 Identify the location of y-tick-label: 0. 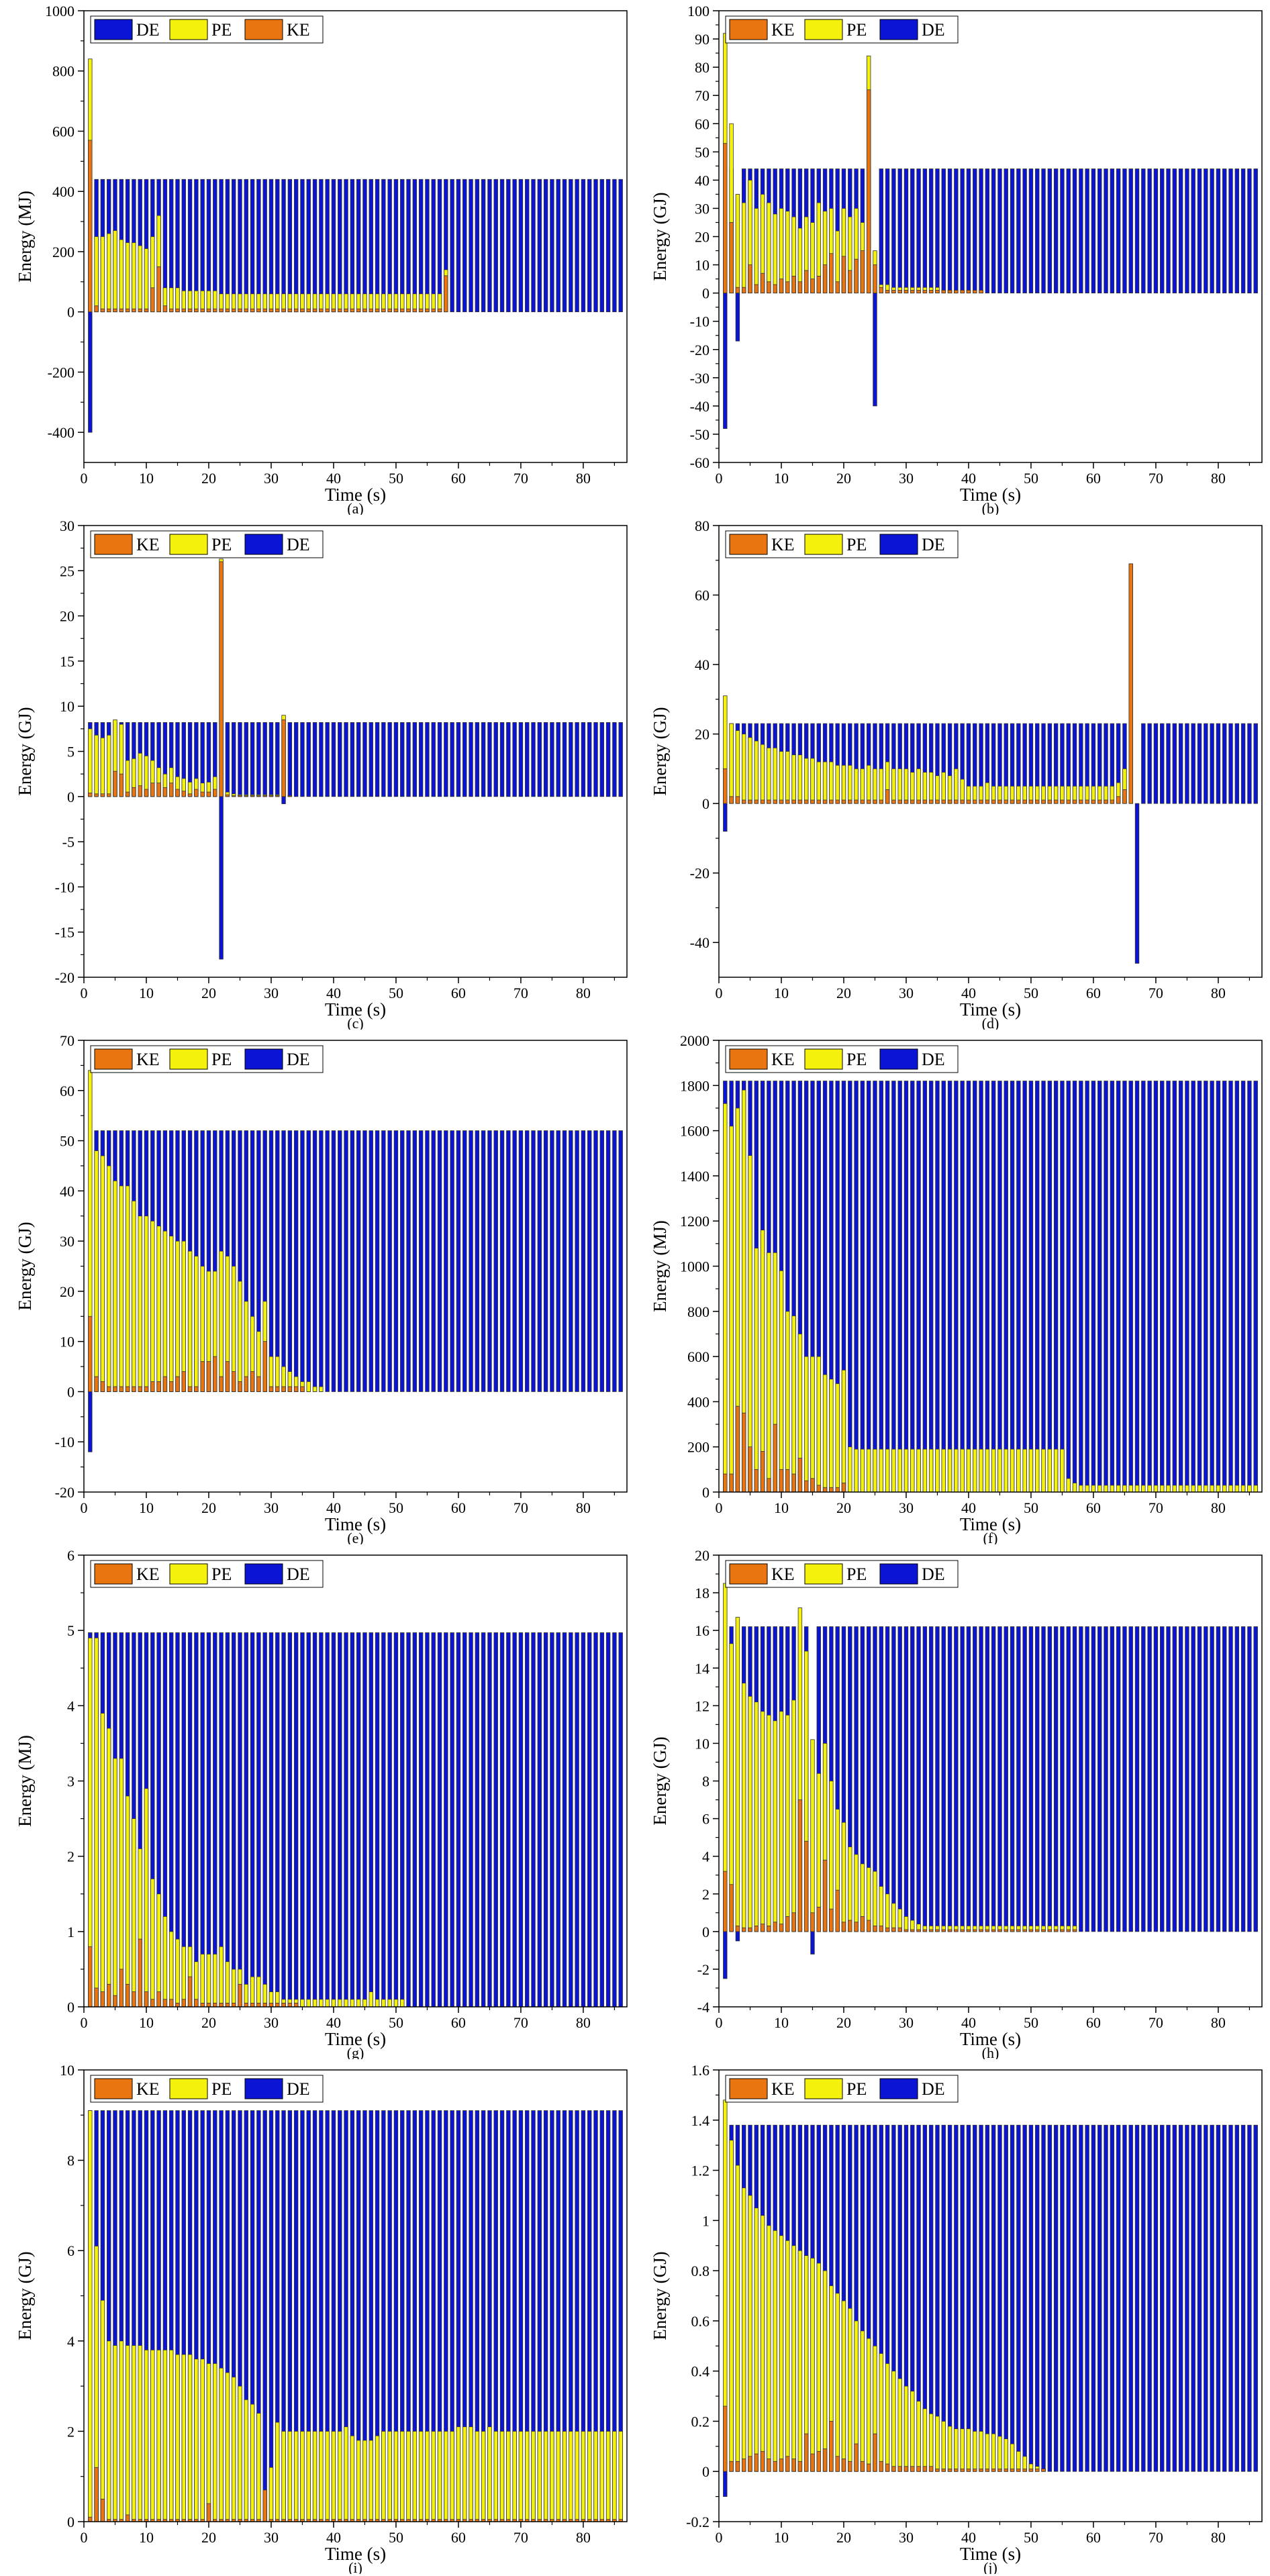
(71, 797).